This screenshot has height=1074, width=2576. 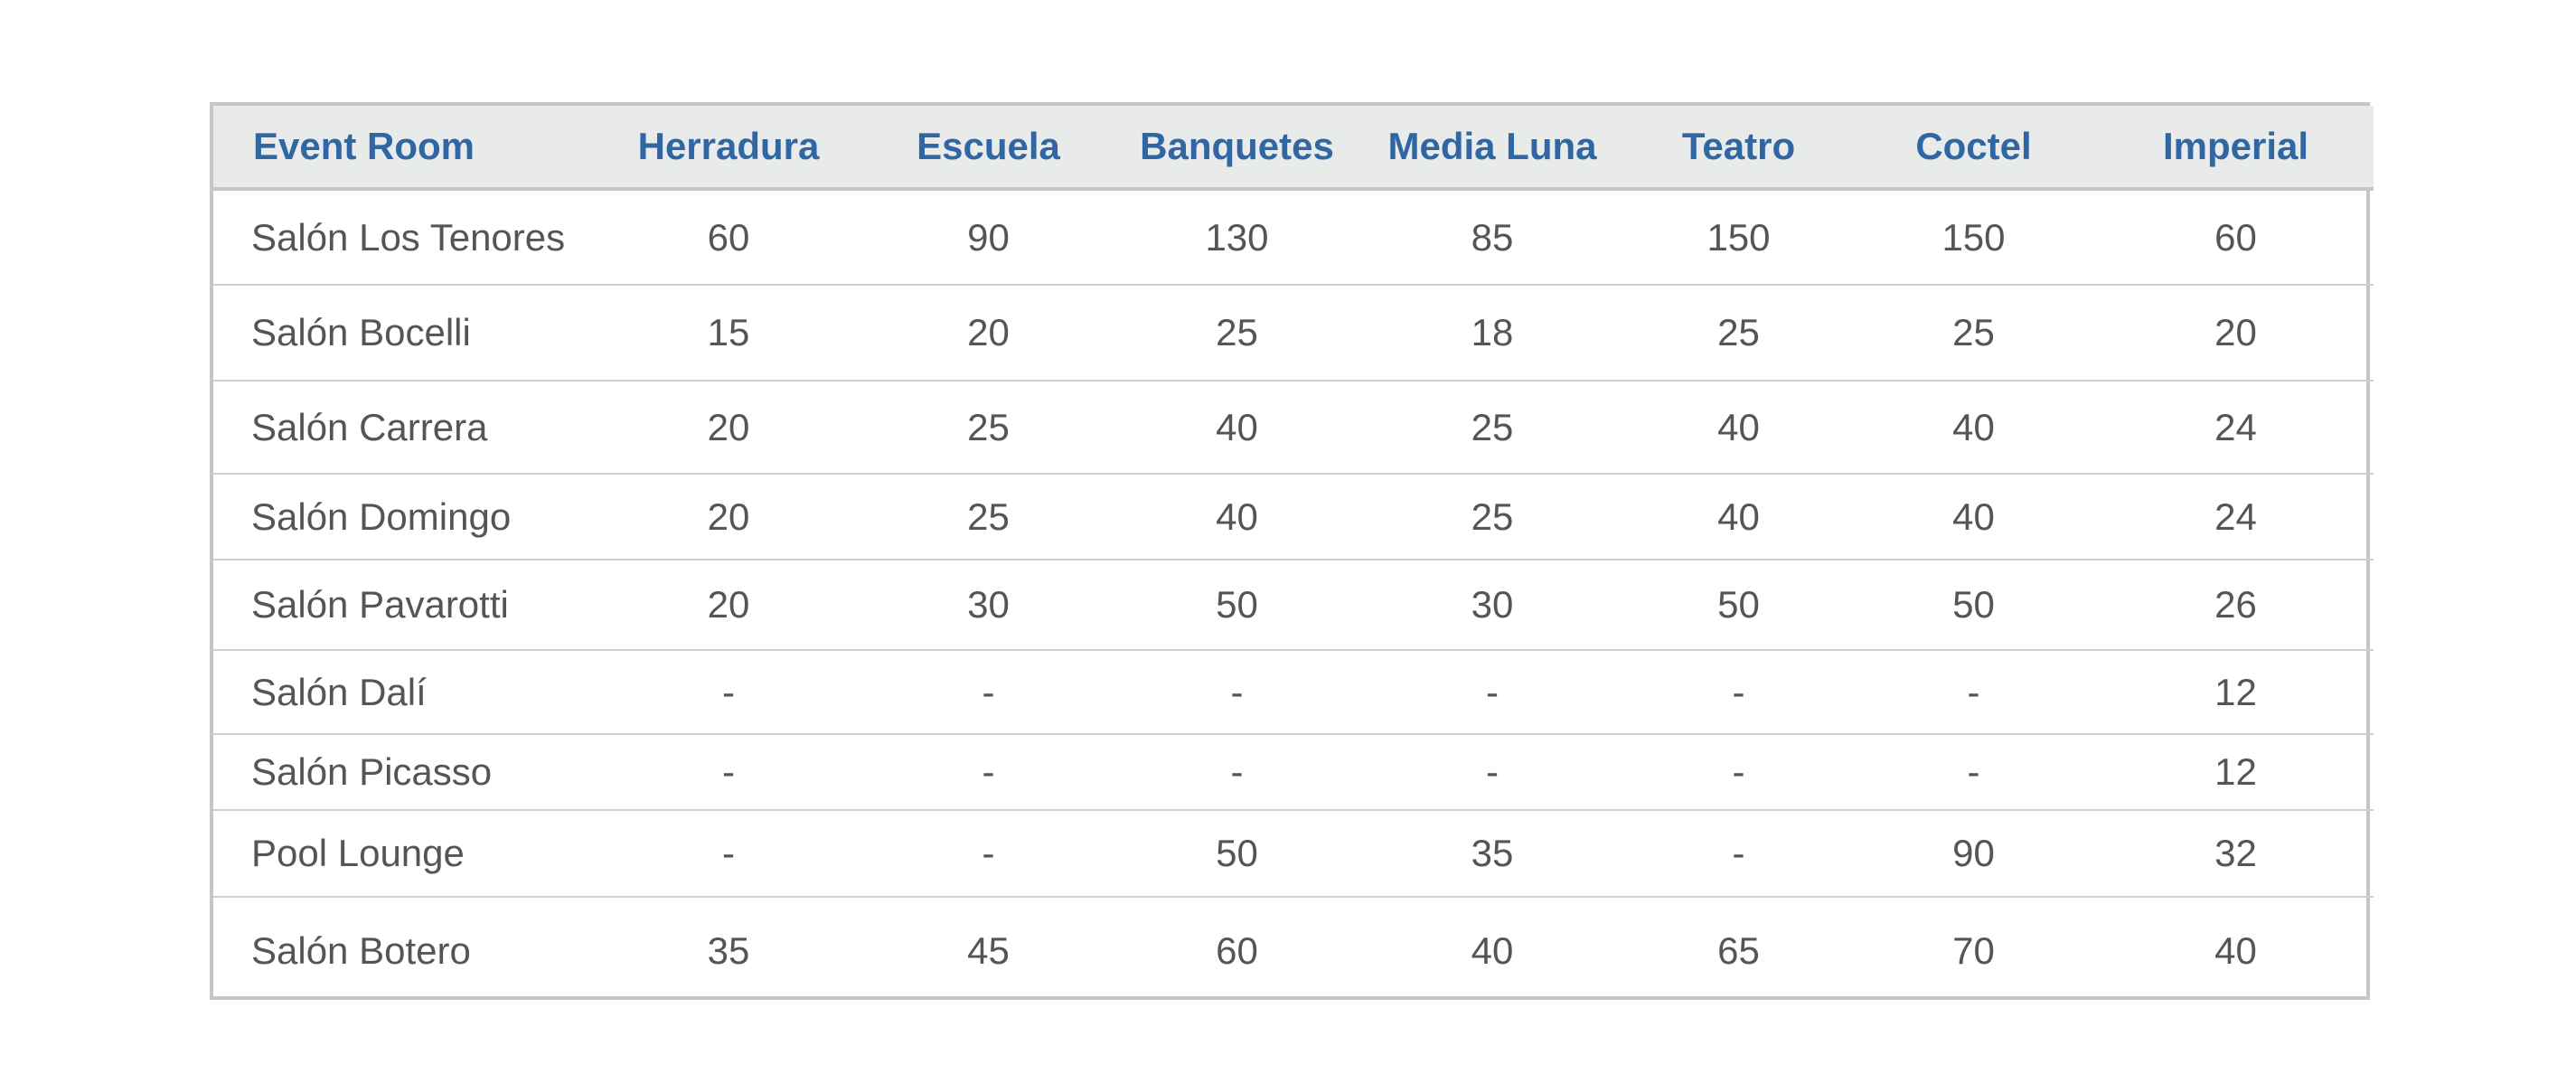 What do you see at coordinates (405, 428) in the screenshot?
I see `room-name: Salón Carrera` at bounding box center [405, 428].